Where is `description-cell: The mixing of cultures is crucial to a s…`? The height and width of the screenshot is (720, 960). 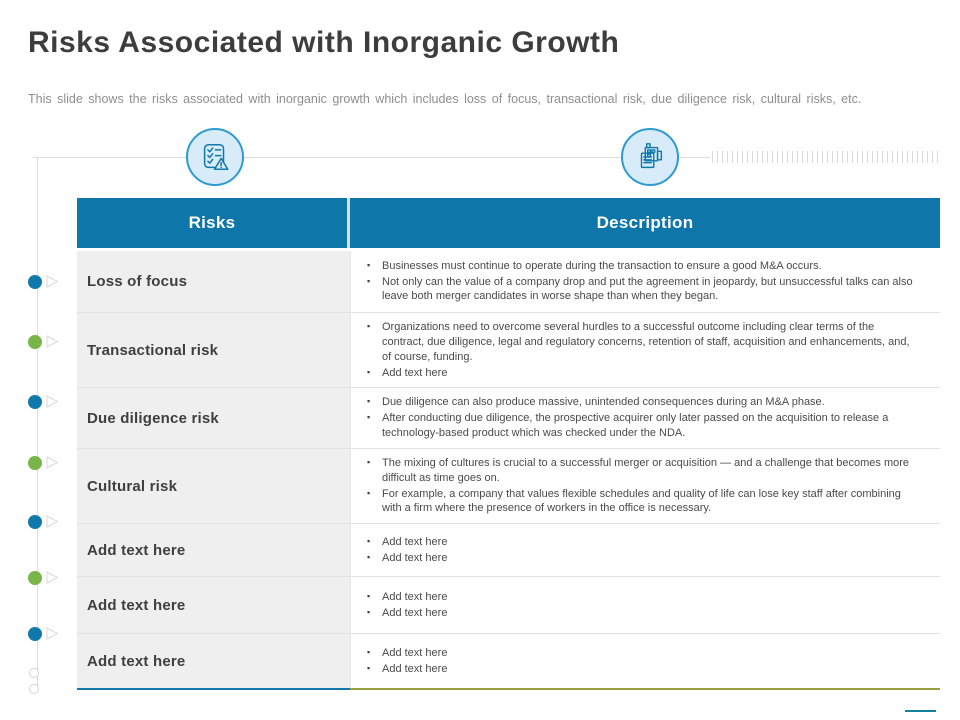 description-cell: The mixing of cultures is crucial to a s… is located at coordinates (645, 486).